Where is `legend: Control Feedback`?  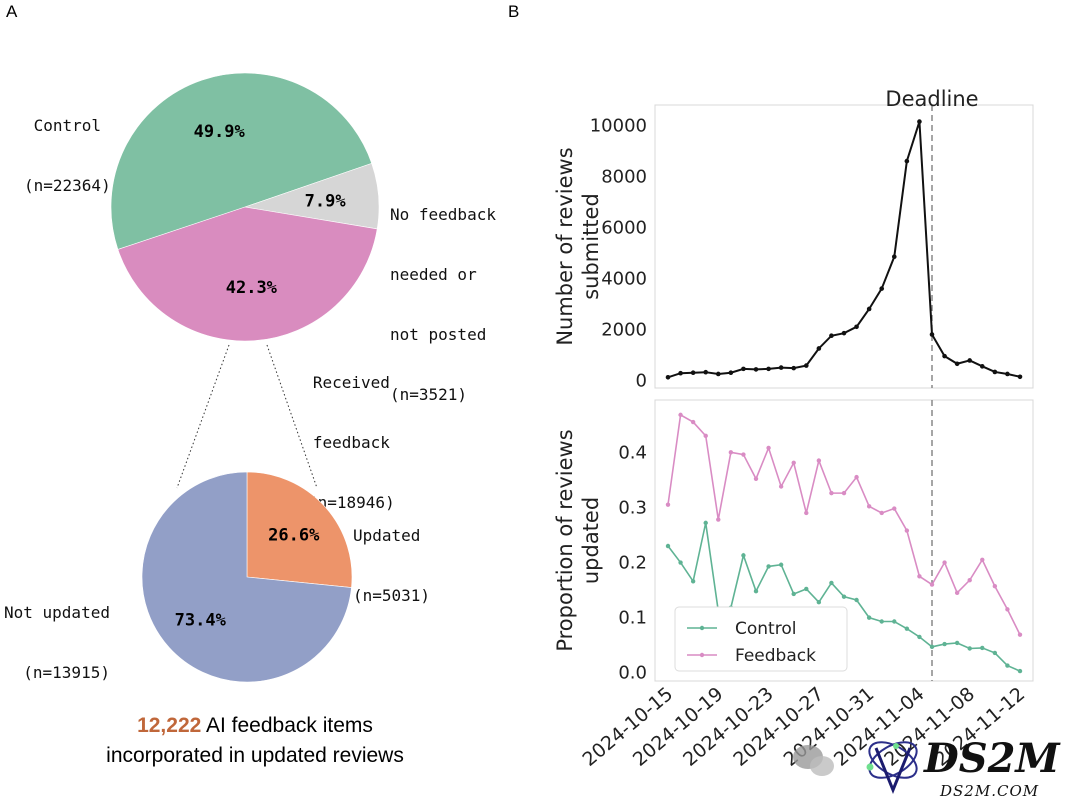
legend: Control Feedback is located at coordinates (761, 639).